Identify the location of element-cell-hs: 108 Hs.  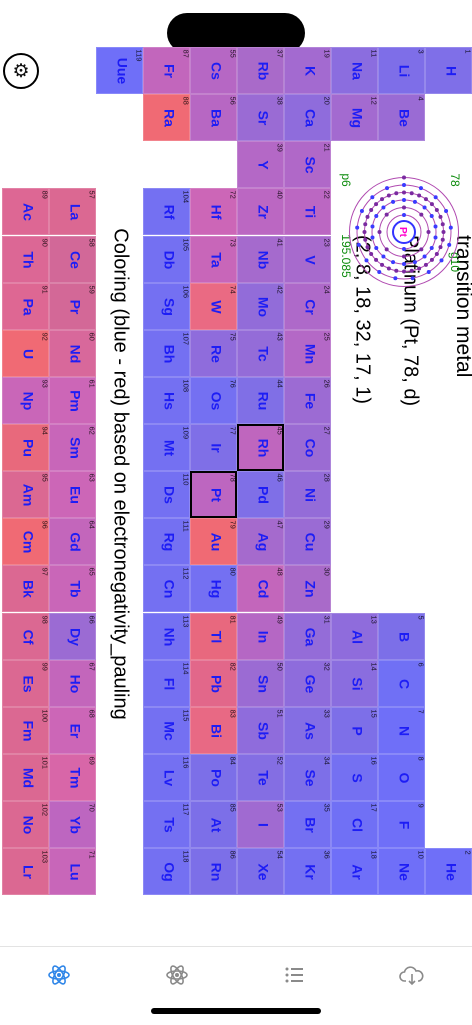
(166, 400).